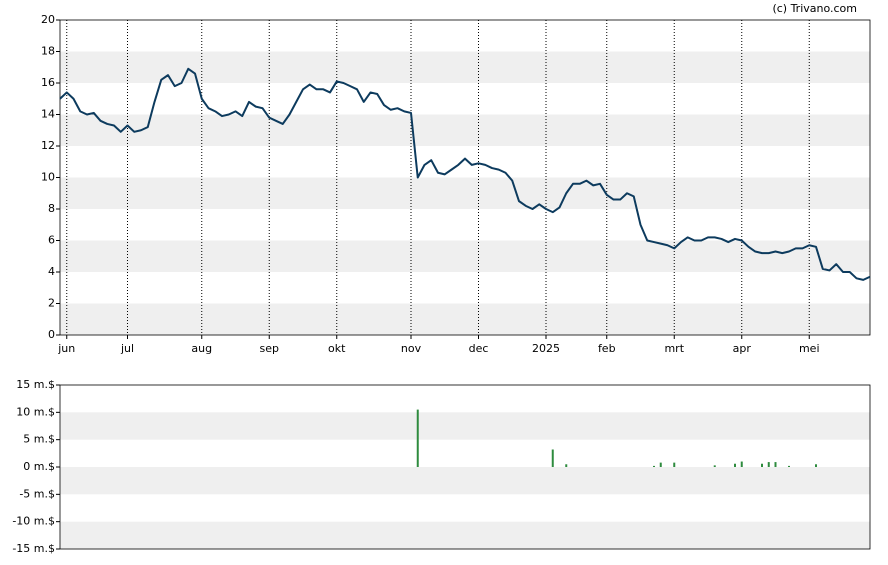 This screenshot has width=888, height=565. I want to click on y-tick-label: -5 m.$, so click(37, 493).